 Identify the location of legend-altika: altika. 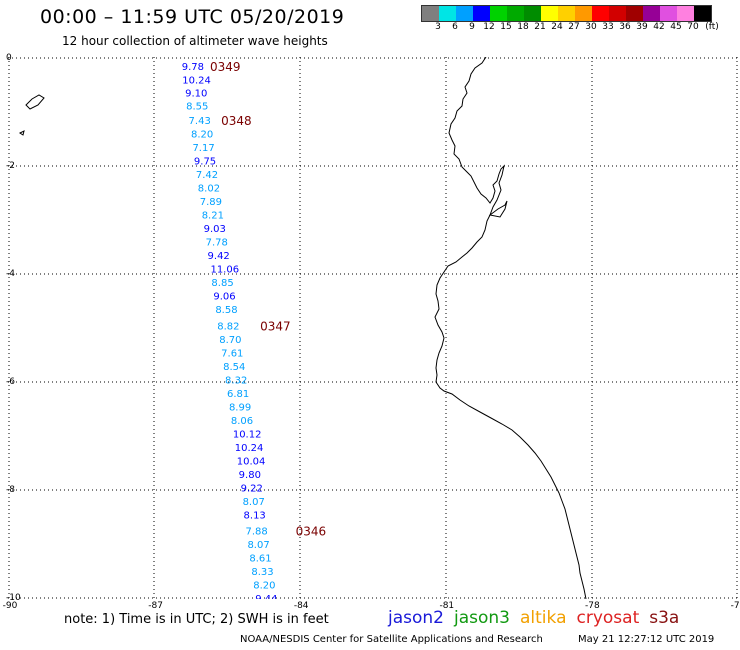
(543, 618).